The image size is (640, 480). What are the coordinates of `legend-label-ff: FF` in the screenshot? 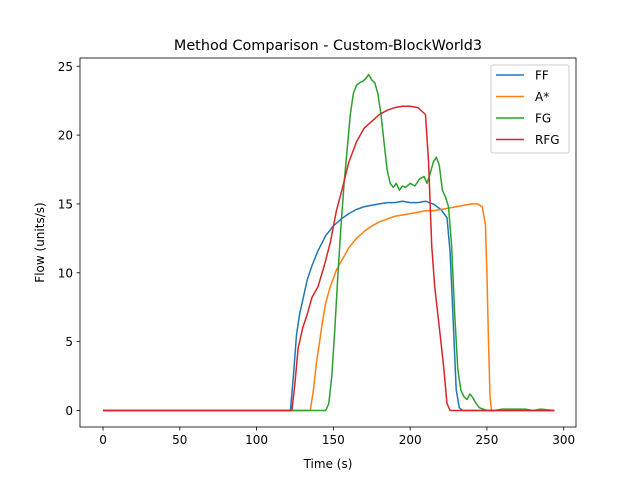 It's located at (542, 76).